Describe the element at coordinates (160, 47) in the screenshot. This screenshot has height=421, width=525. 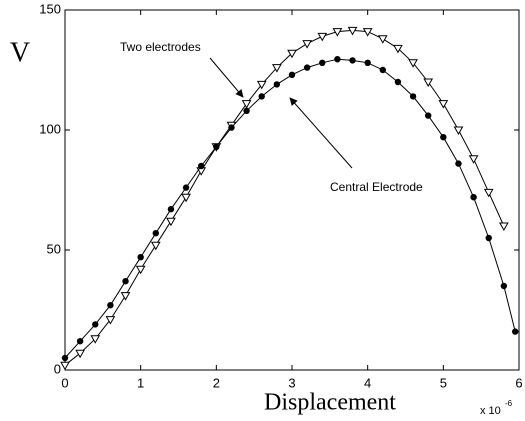
I see `annotation: Two electrodes` at that location.